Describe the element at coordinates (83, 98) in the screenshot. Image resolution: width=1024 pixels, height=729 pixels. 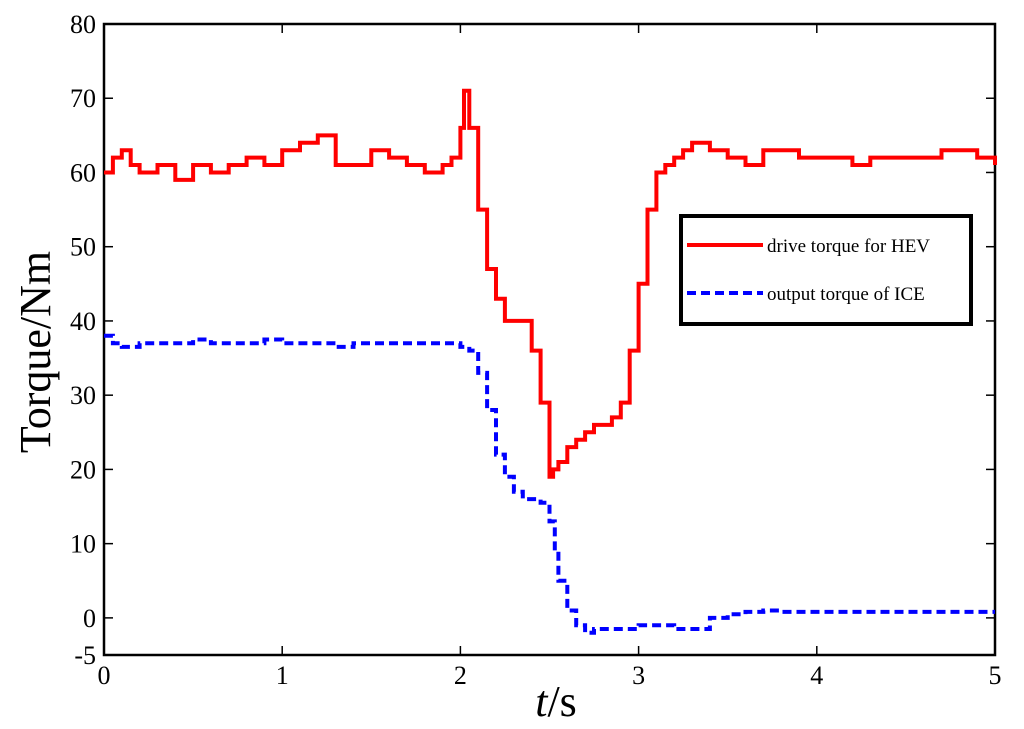
I see `y-tick-label: 70` at that location.